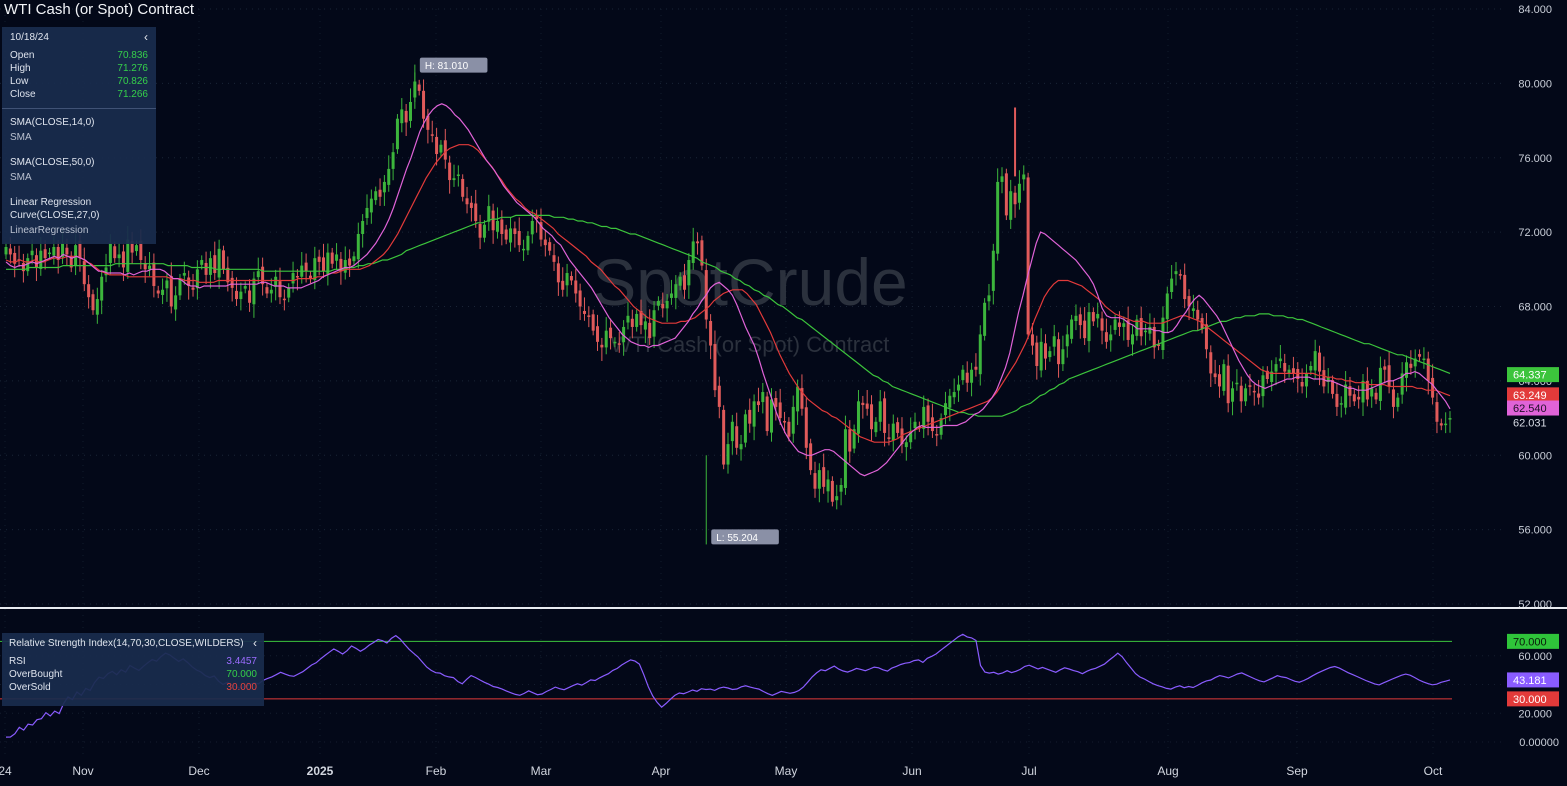  Describe the element at coordinates (241, 674) in the screenshot. I see `rsi-value: 70.000` at that location.